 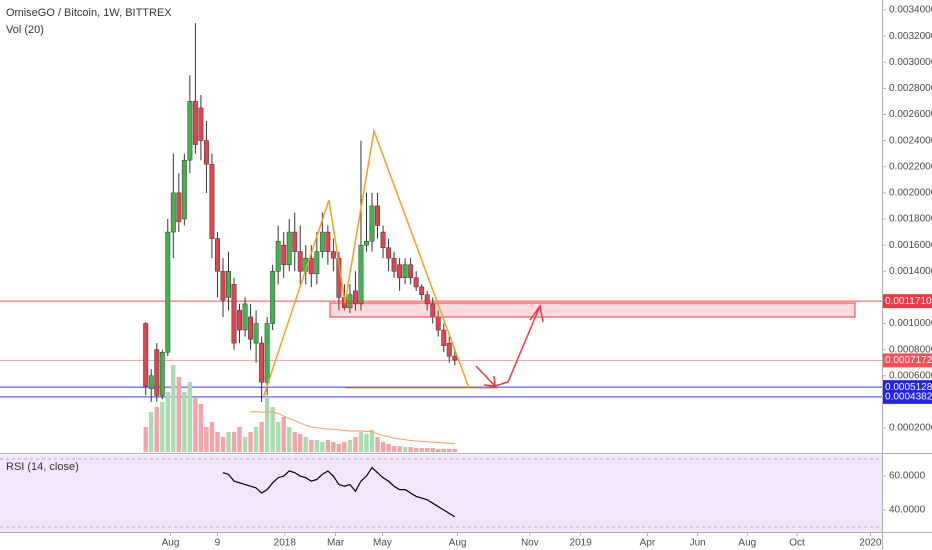 What do you see at coordinates (648, 543) in the screenshot?
I see `x-tick-label: Apr` at bounding box center [648, 543].